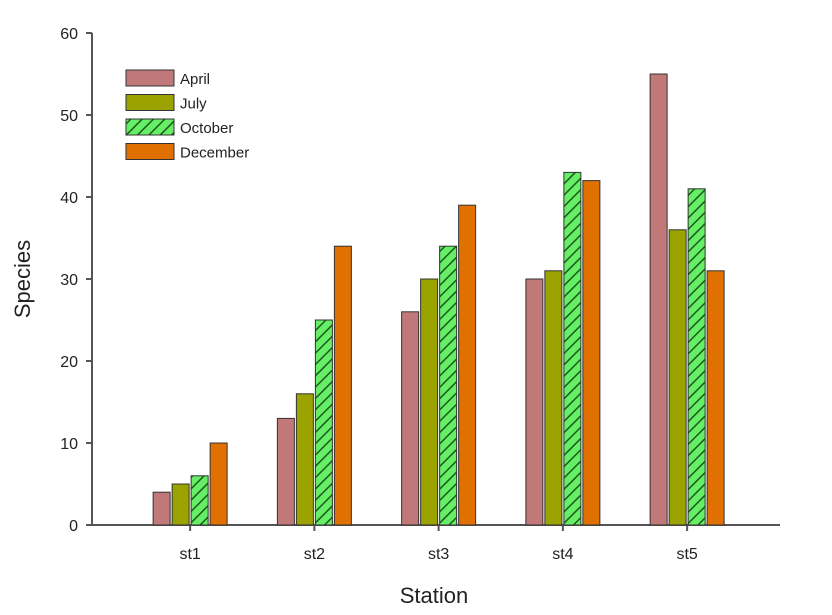 The width and height of the screenshot is (832, 615). I want to click on legend: April July October December, so click(187, 115).